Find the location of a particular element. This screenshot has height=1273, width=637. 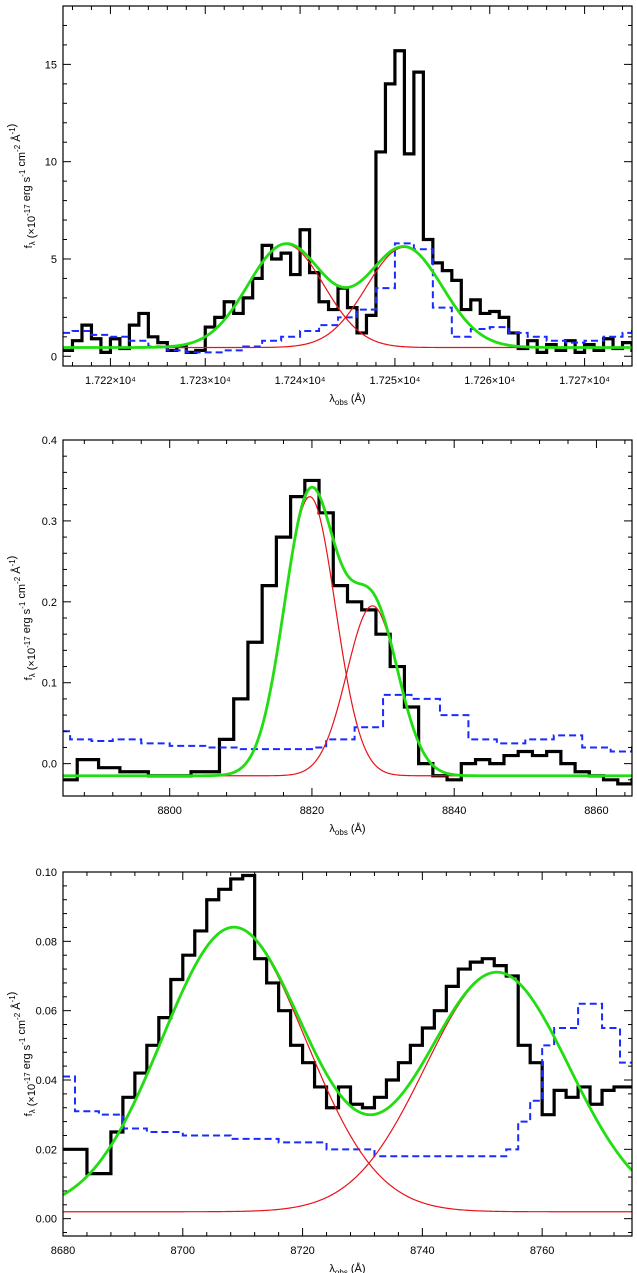

y-tick-label: 0 is located at coordinates (54, 357).